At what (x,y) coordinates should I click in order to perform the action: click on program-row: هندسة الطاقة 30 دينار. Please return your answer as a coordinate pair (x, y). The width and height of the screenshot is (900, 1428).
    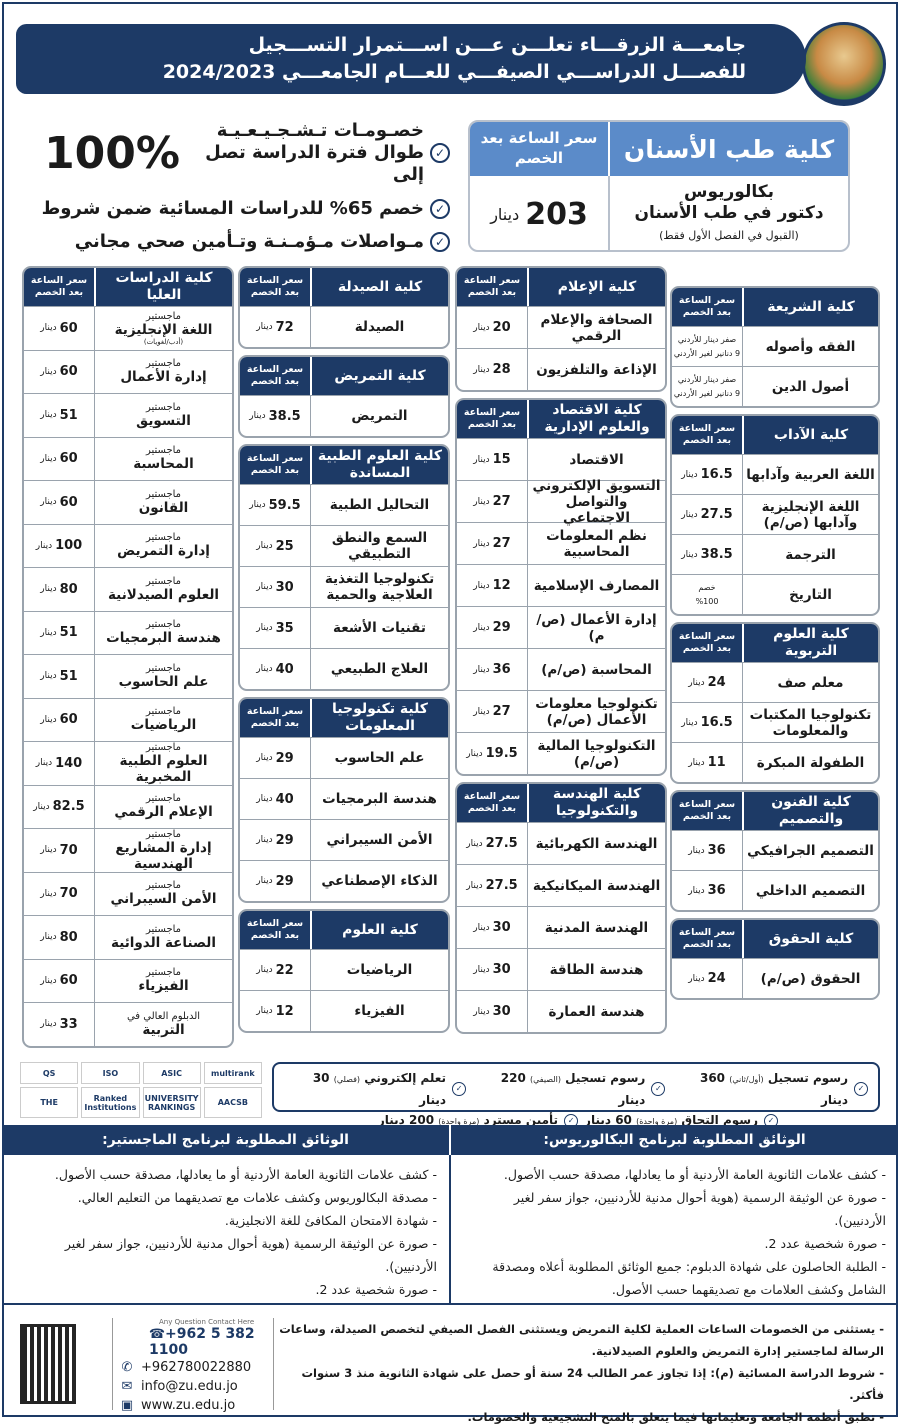
    Looking at the image, I should click on (561, 969).